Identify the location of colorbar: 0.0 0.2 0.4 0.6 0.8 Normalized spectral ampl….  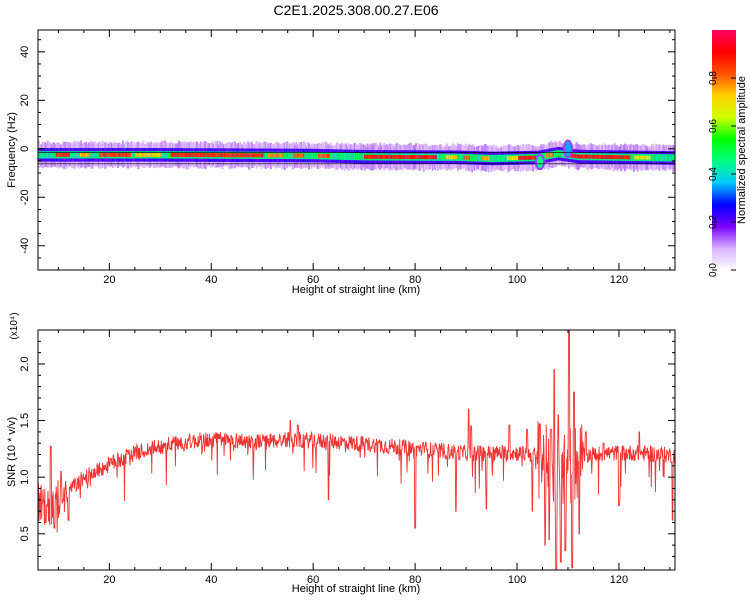
(728, 153).